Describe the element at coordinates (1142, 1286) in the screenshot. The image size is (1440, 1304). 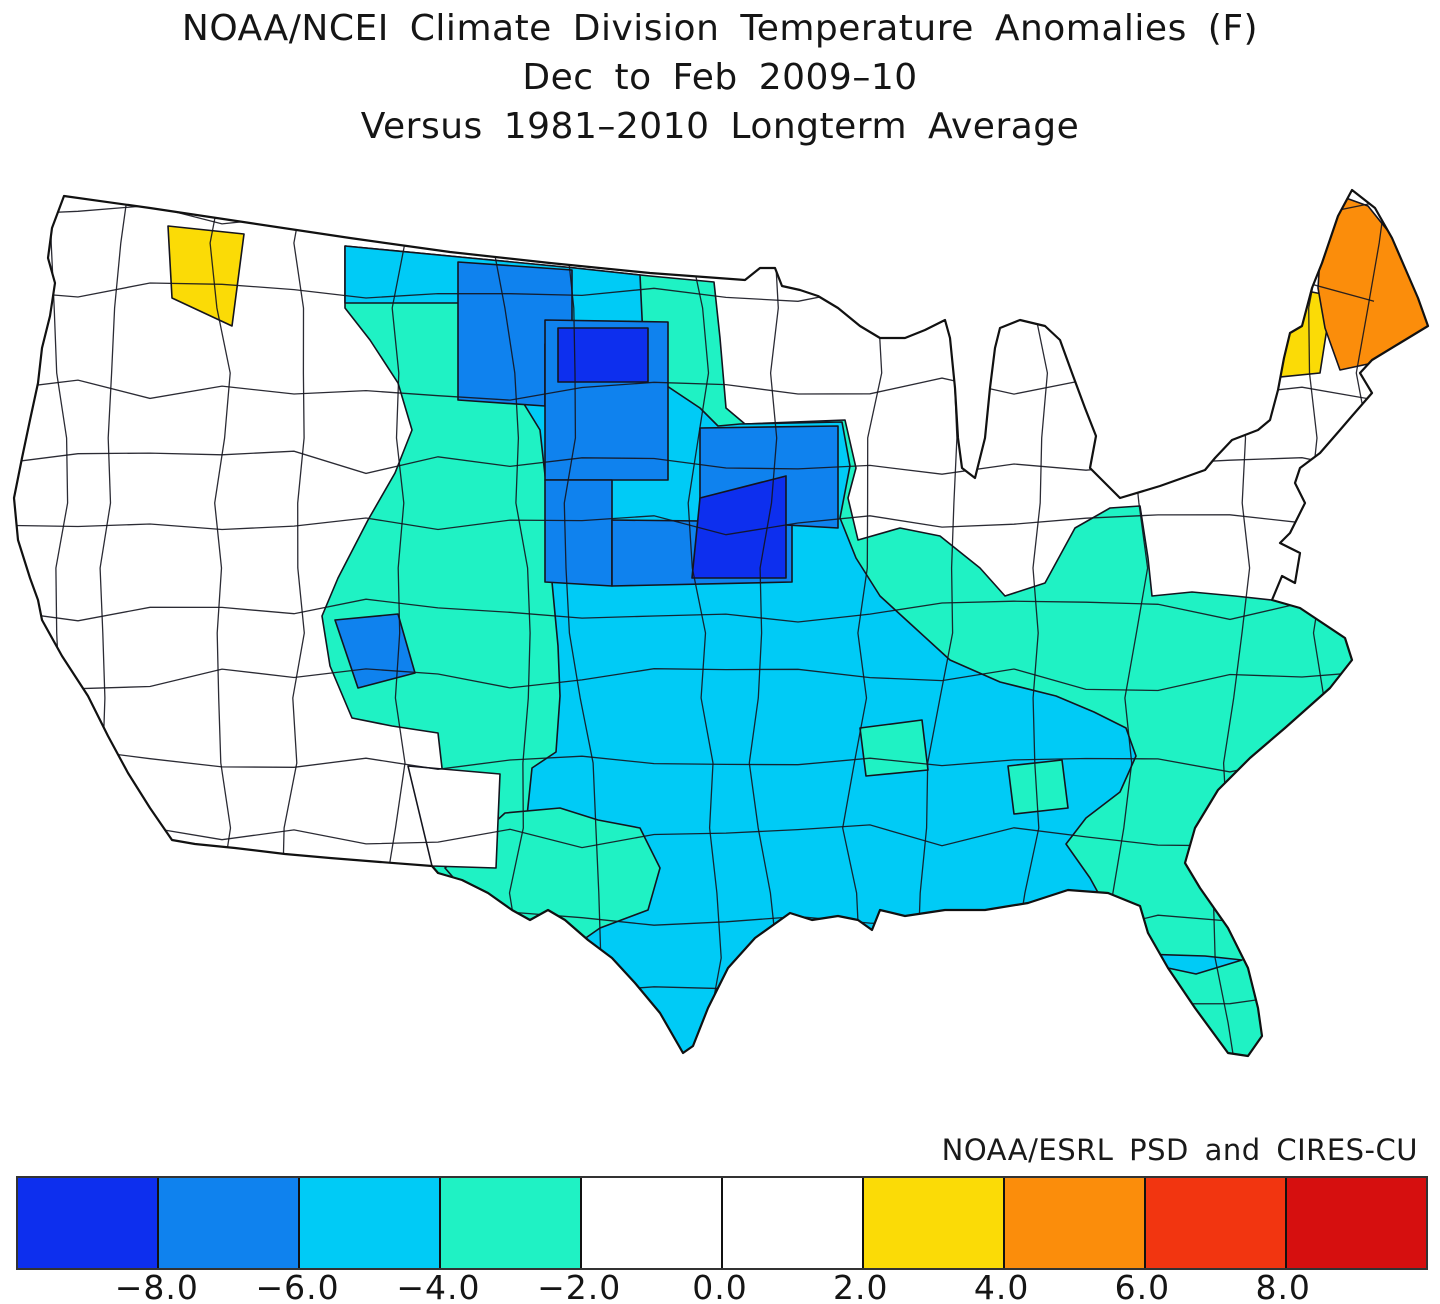
I see `colorbar-tick-label: 6.0` at that location.